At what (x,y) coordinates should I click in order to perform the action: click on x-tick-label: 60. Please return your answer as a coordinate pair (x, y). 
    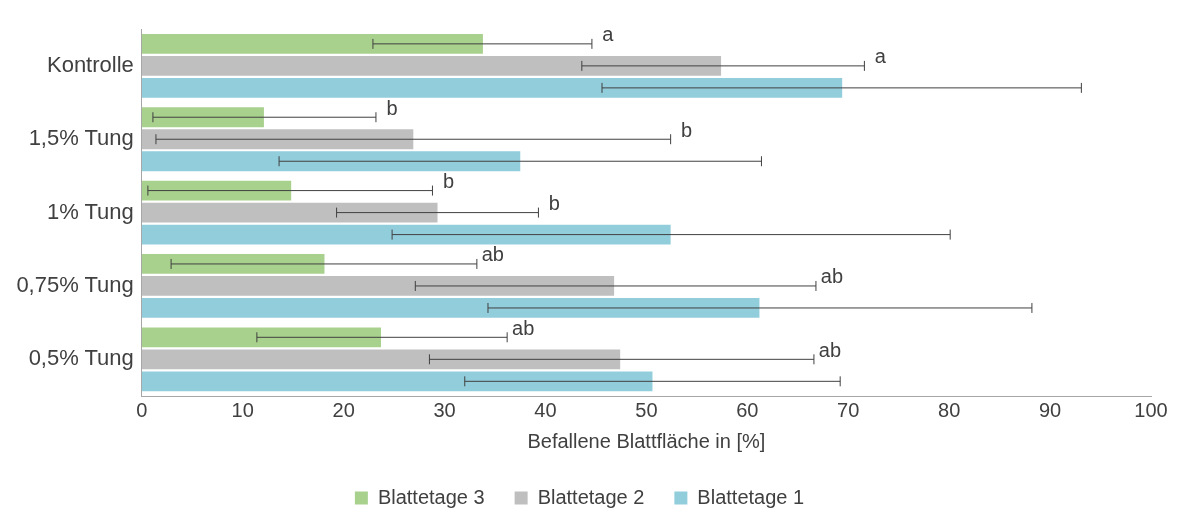
    Looking at the image, I should click on (747, 409).